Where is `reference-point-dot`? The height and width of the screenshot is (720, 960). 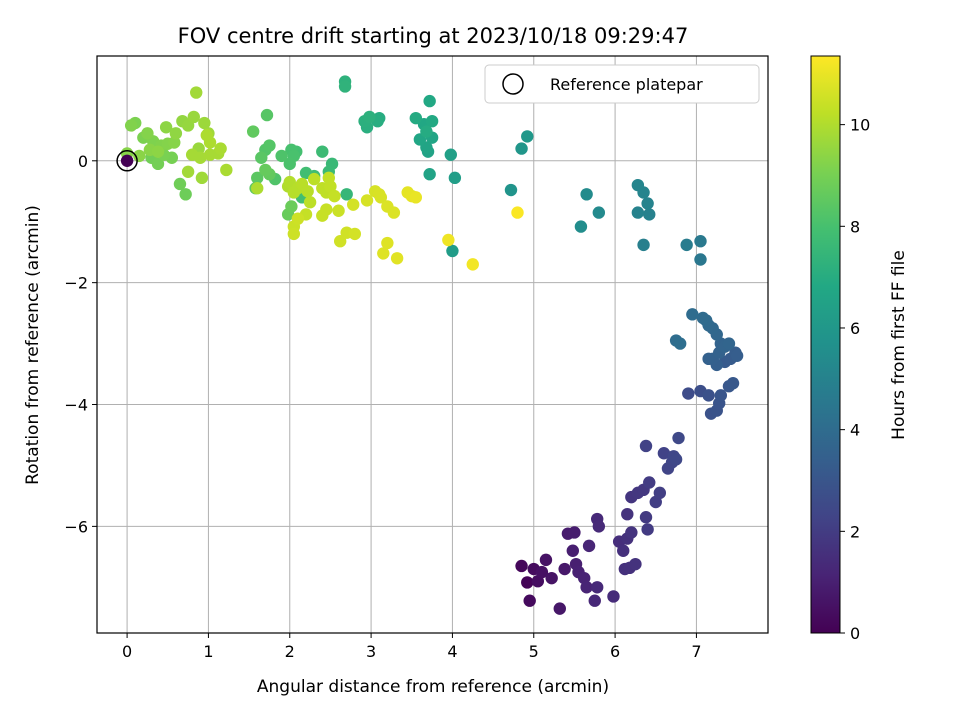
reference-point-dot is located at coordinates (127, 160).